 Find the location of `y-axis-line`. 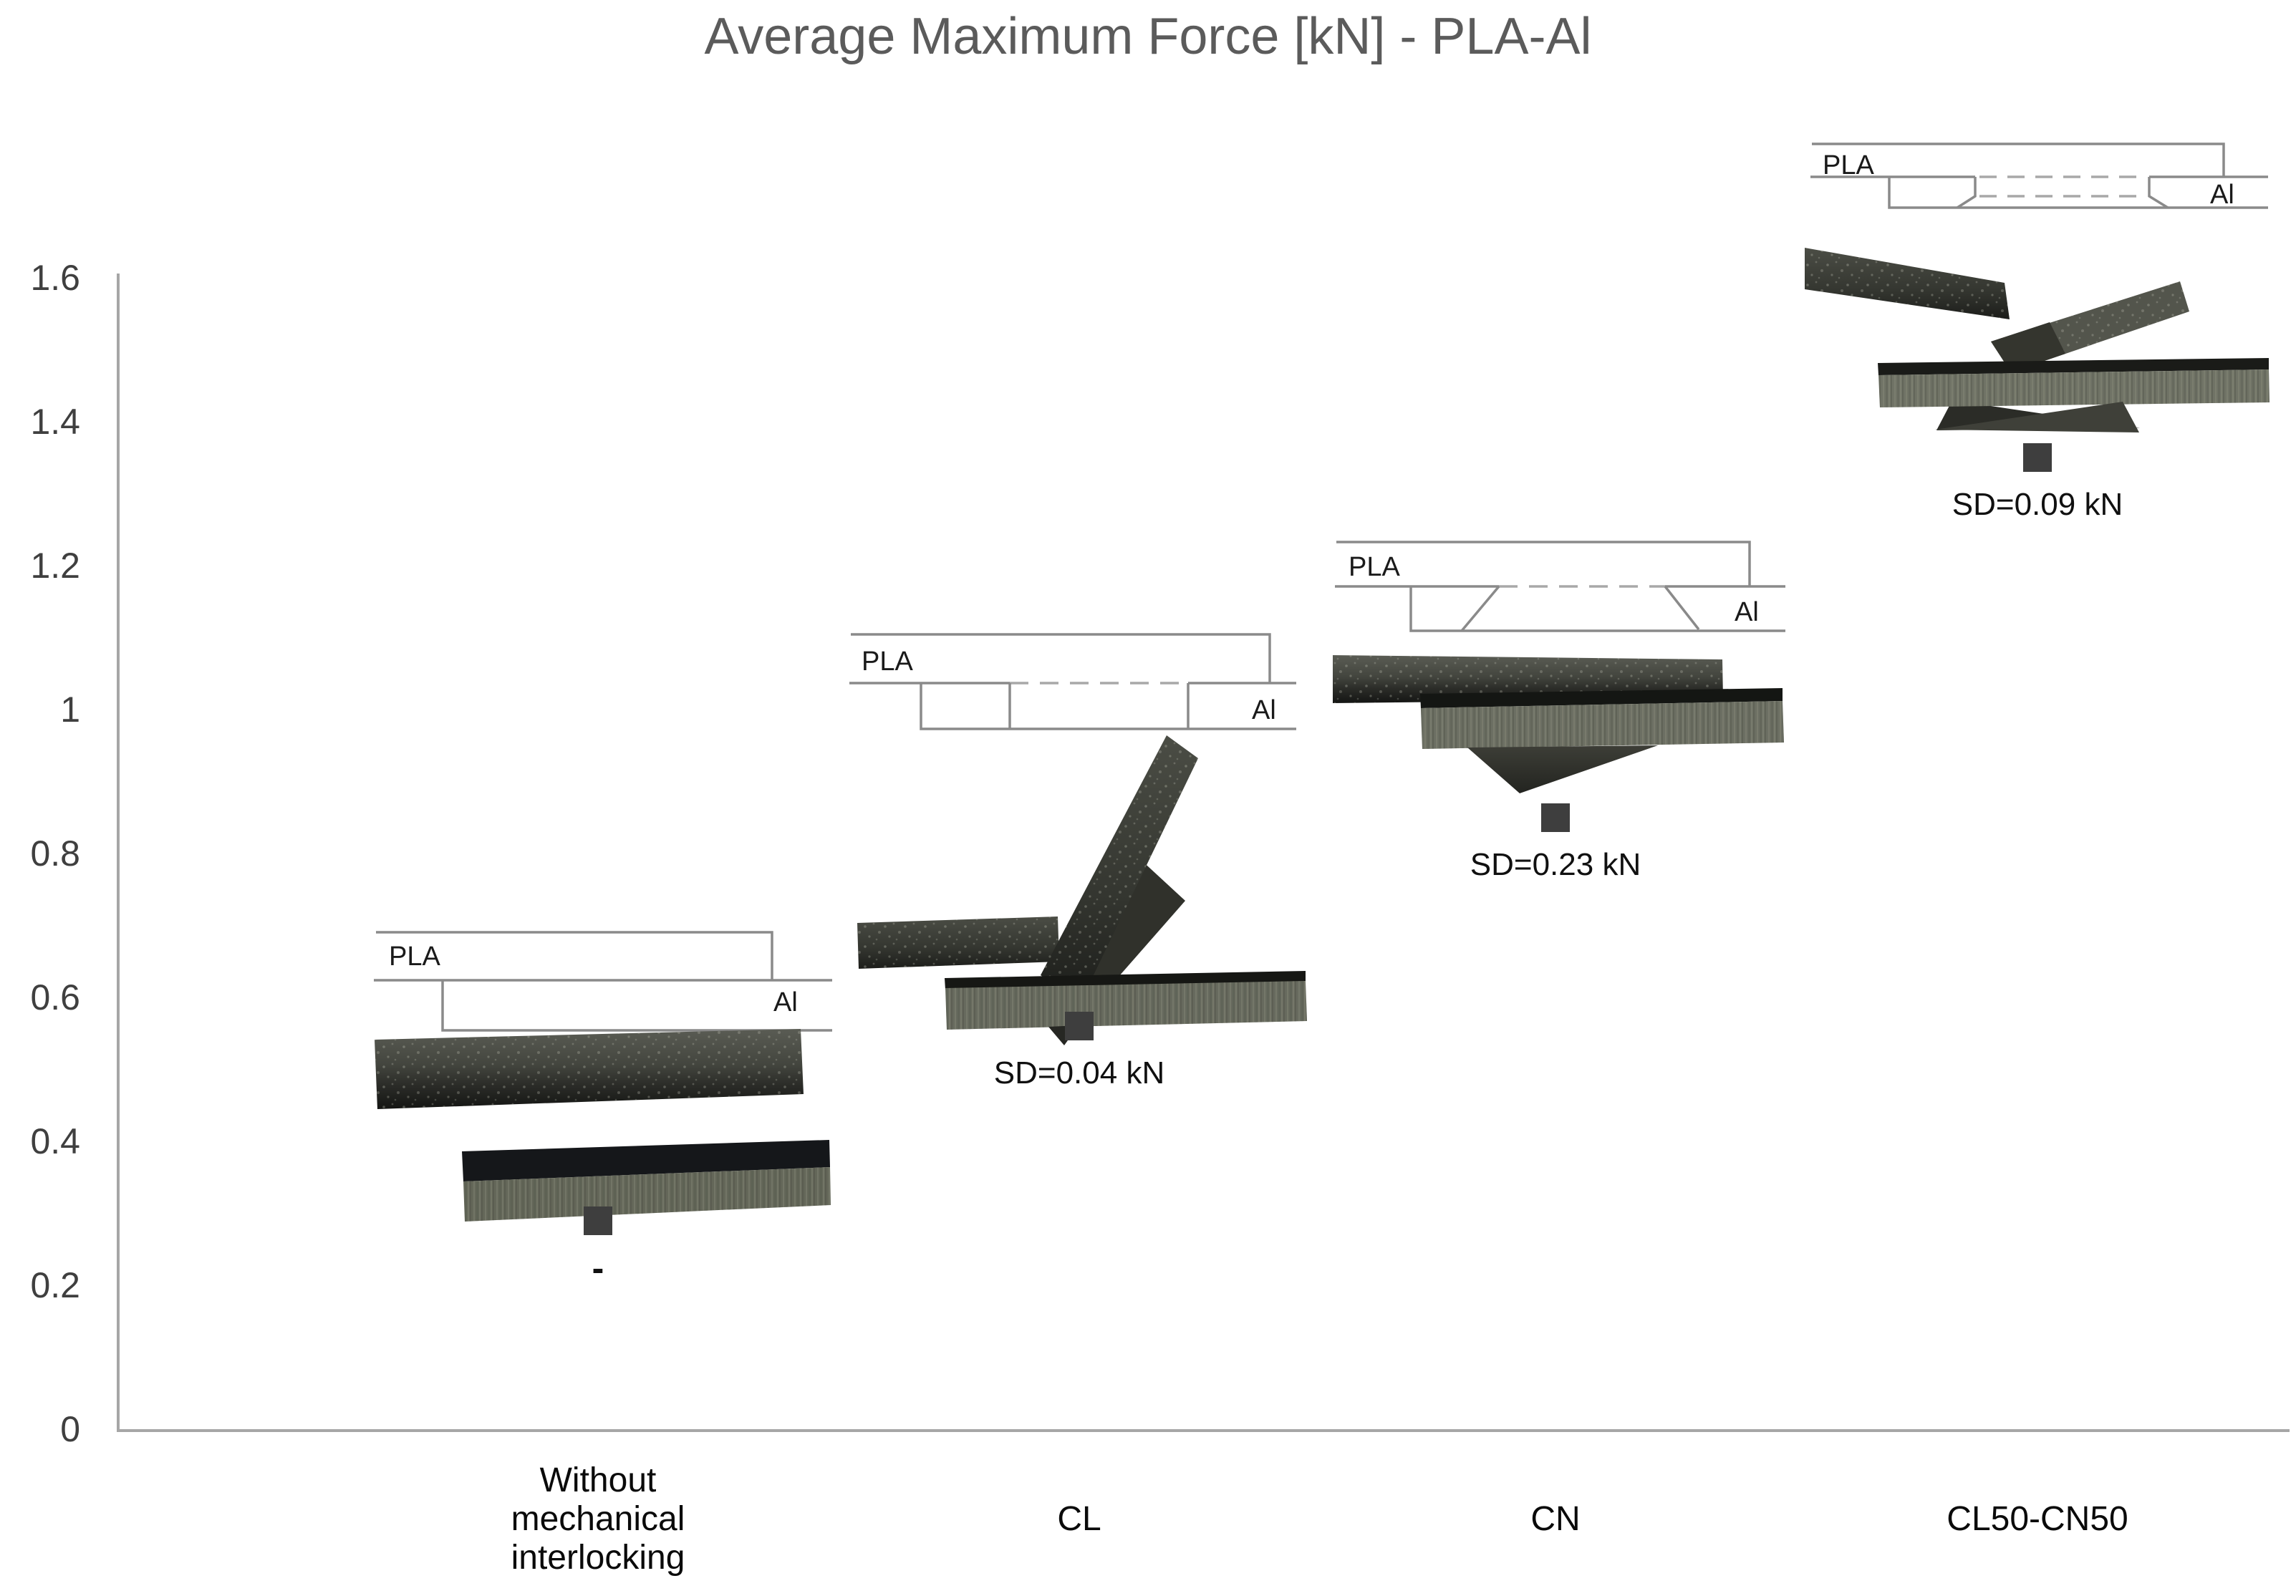

y-axis-line is located at coordinates (118, 853).